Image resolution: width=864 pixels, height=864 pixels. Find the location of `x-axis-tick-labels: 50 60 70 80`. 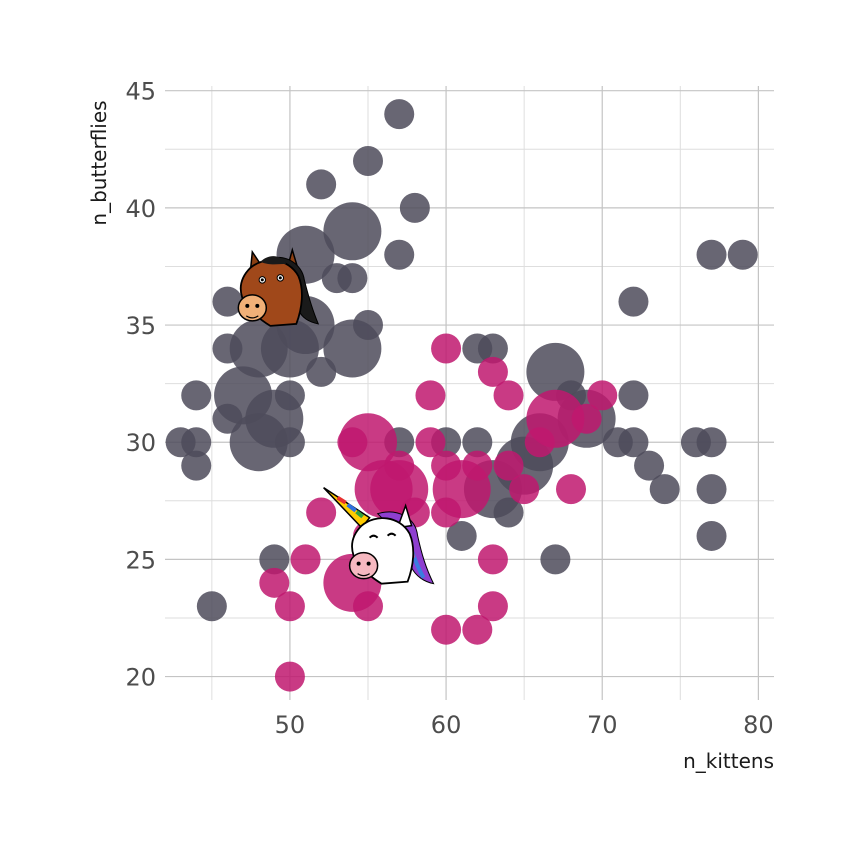

x-axis-tick-labels: 50 60 70 80 is located at coordinates (524, 725).